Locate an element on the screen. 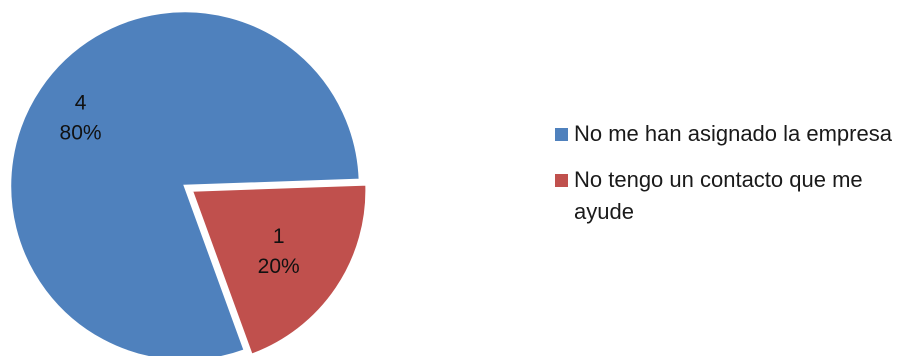 The image size is (903, 356). slice-value-label-no-asignado: 4 is located at coordinates (81, 103).